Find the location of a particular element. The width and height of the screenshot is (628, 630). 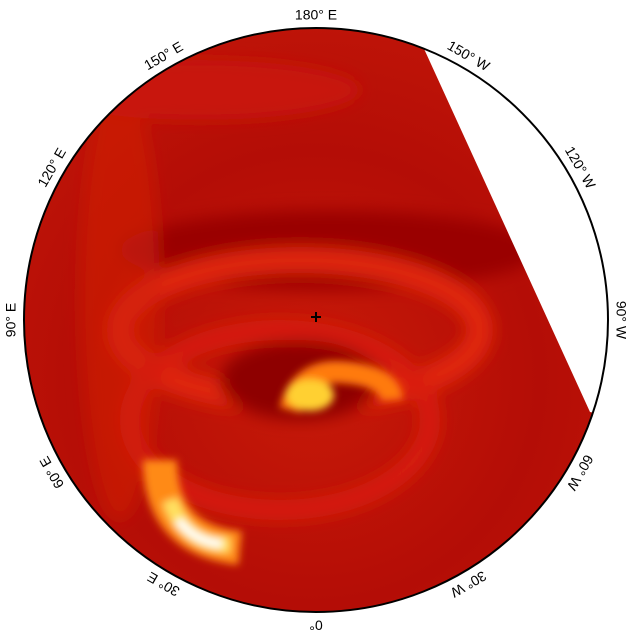

longitude-label: 90° E is located at coordinates (11, 320).